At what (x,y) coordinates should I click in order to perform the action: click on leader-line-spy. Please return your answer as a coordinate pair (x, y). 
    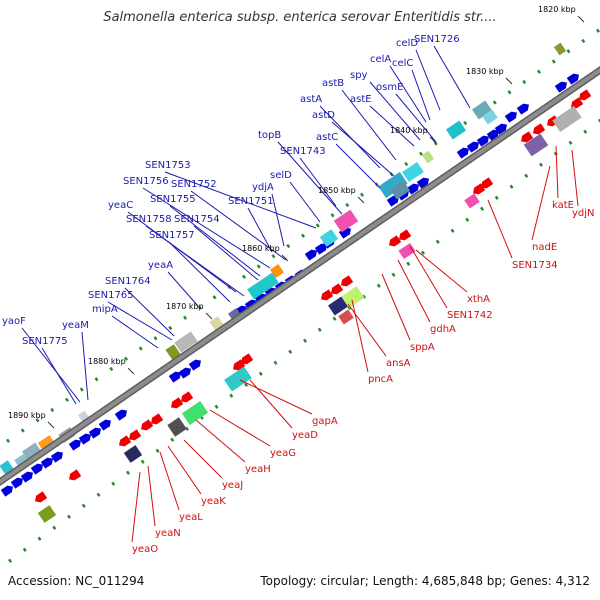
    Looking at the image, I should click on (395, 111).